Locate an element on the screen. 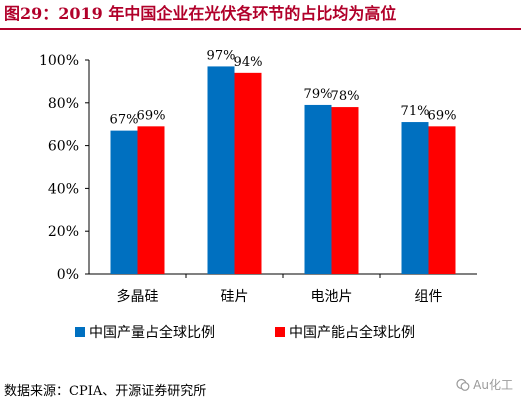  value-label: 79% is located at coordinates (318, 94).